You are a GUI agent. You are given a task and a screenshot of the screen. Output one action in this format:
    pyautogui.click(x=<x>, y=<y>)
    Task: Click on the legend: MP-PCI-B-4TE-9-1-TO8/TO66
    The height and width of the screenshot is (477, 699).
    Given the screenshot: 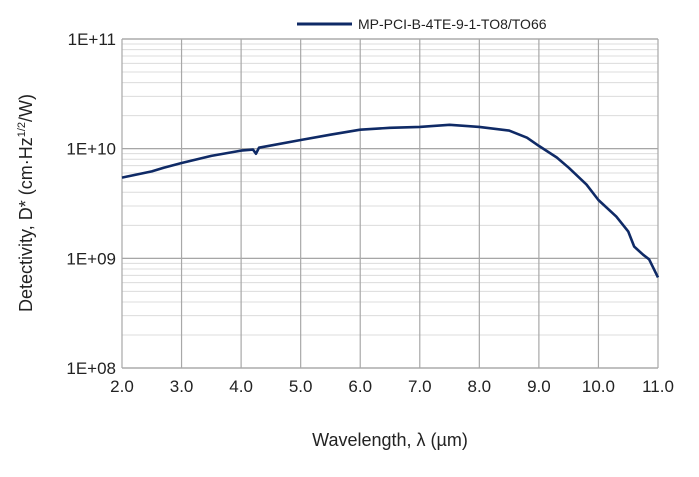 What is the action you would take?
    pyautogui.click(x=422, y=24)
    